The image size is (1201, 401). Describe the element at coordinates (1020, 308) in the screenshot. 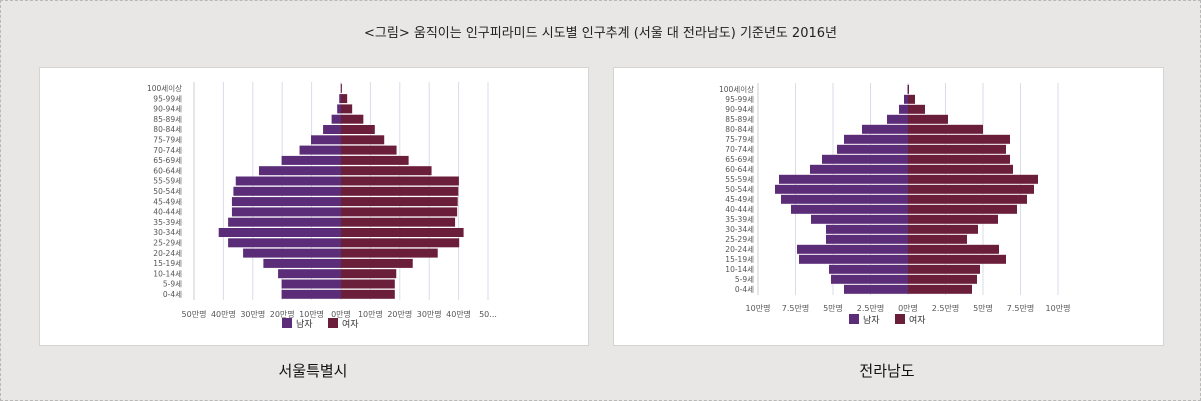

I see `x-tick-label: 7.5만명` at that location.